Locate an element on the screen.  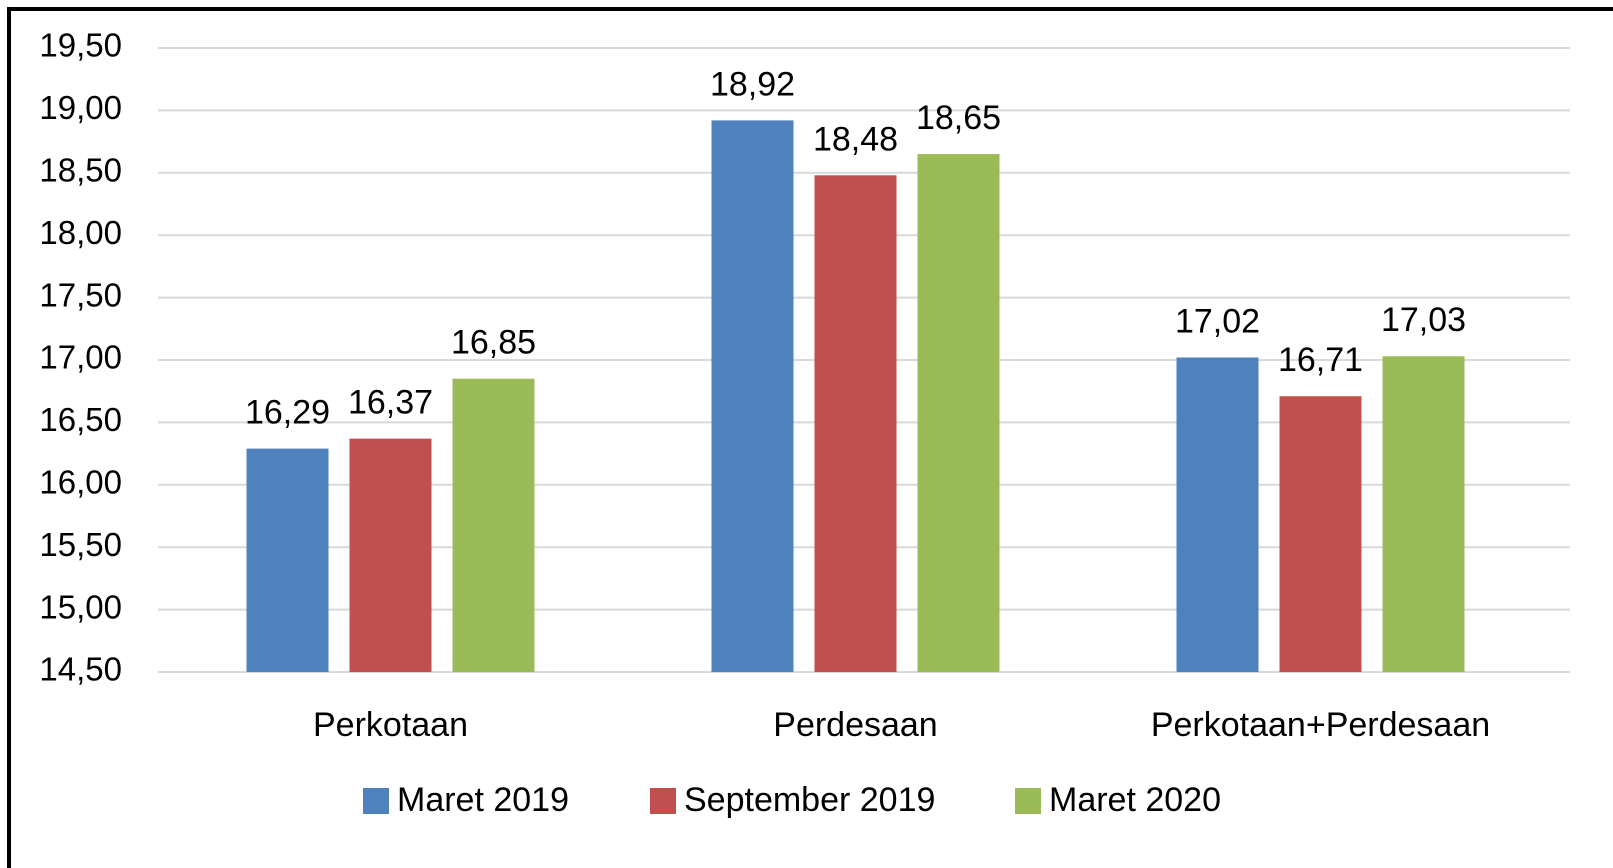
y-tick-label: 18,00 is located at coordinates (80, 232).